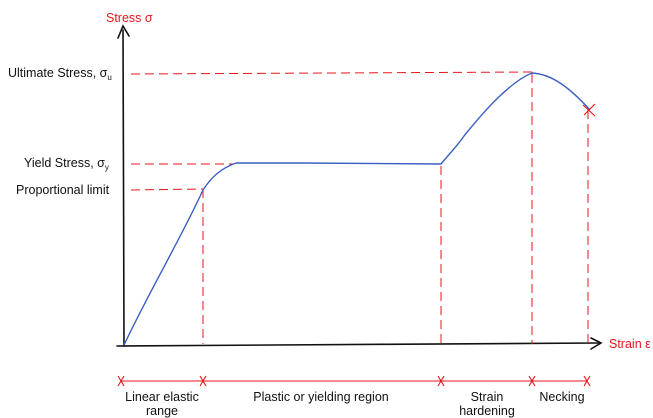 The image size is (653, 418). Describe the element at coordinates (532, 381) in the screenshot. I see `region-tick-ultimate` at that location.